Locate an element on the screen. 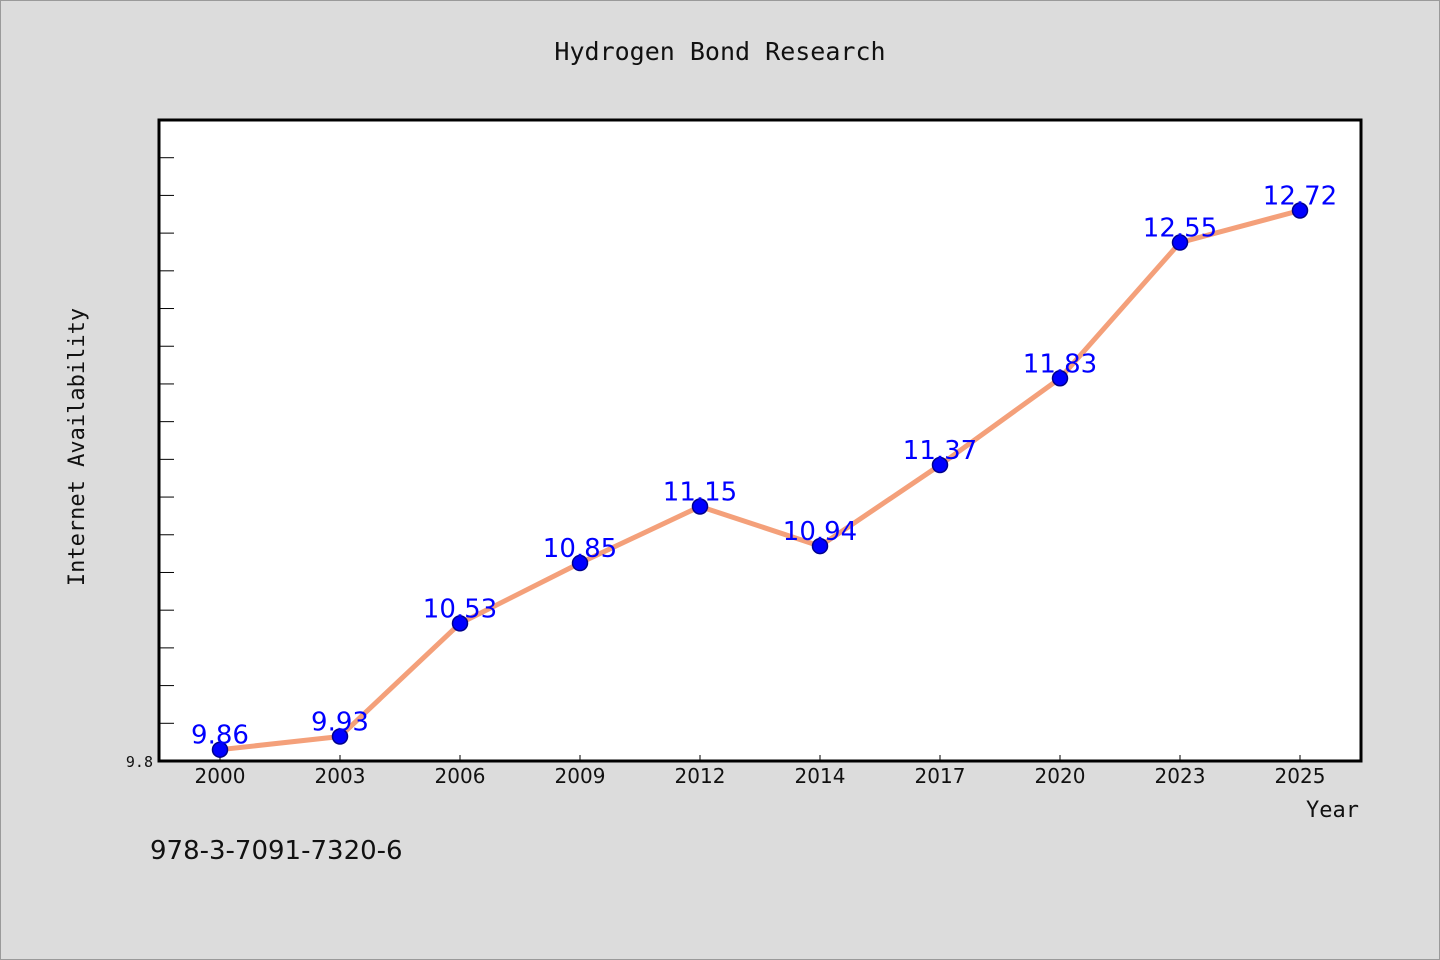  data-label: 11.37 is located at coordinates (940, 451).